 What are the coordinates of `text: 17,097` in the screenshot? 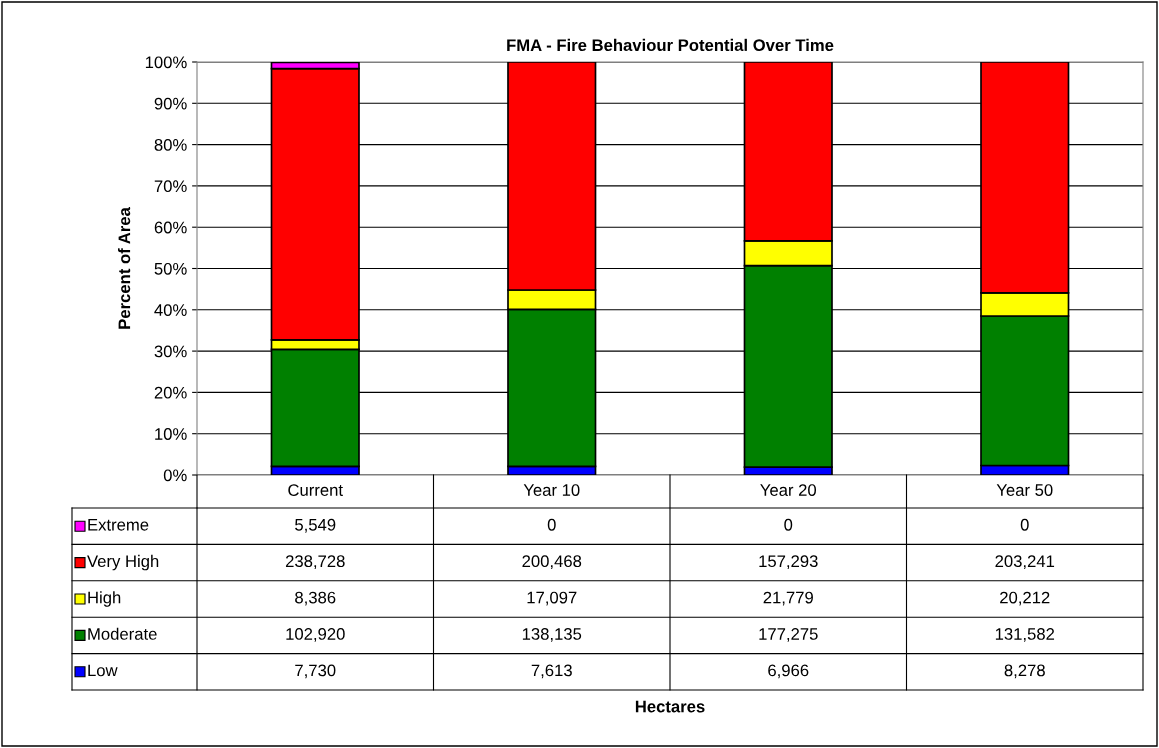 It's located at (552, 598).